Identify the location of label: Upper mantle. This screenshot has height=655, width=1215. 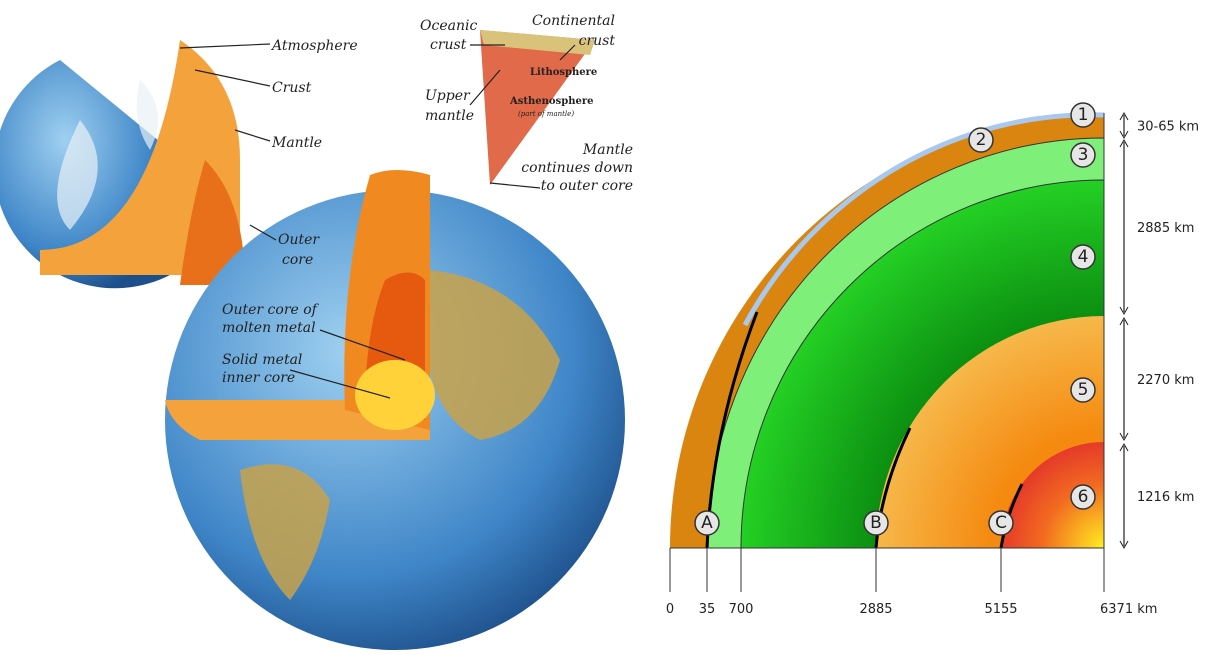
(449, 106).